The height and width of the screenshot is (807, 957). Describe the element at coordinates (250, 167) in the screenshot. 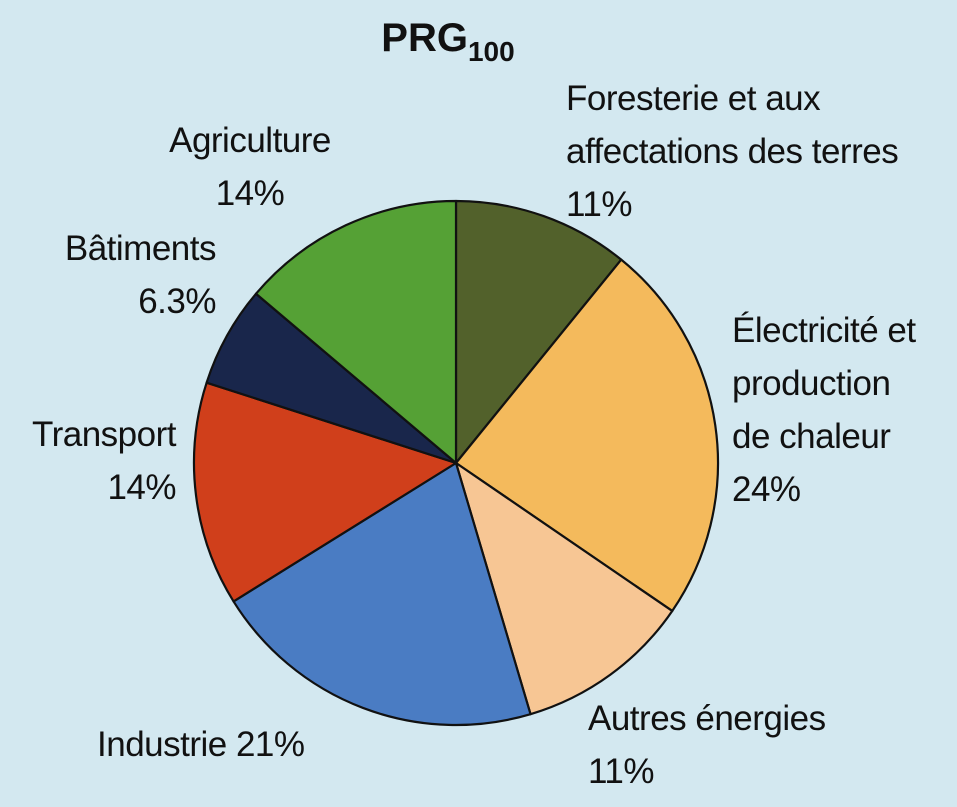

I see `label-agriculture: Agriculture 14%` at that location.